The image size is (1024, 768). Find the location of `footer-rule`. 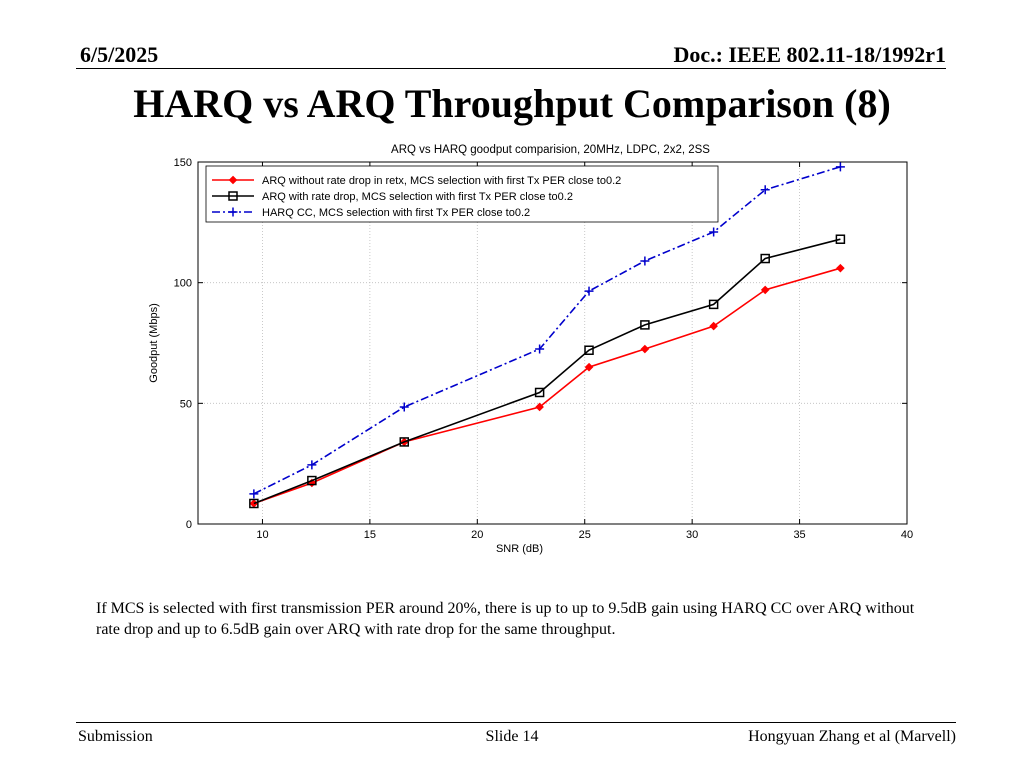

footer-rule is located at coordinates (516, 722).